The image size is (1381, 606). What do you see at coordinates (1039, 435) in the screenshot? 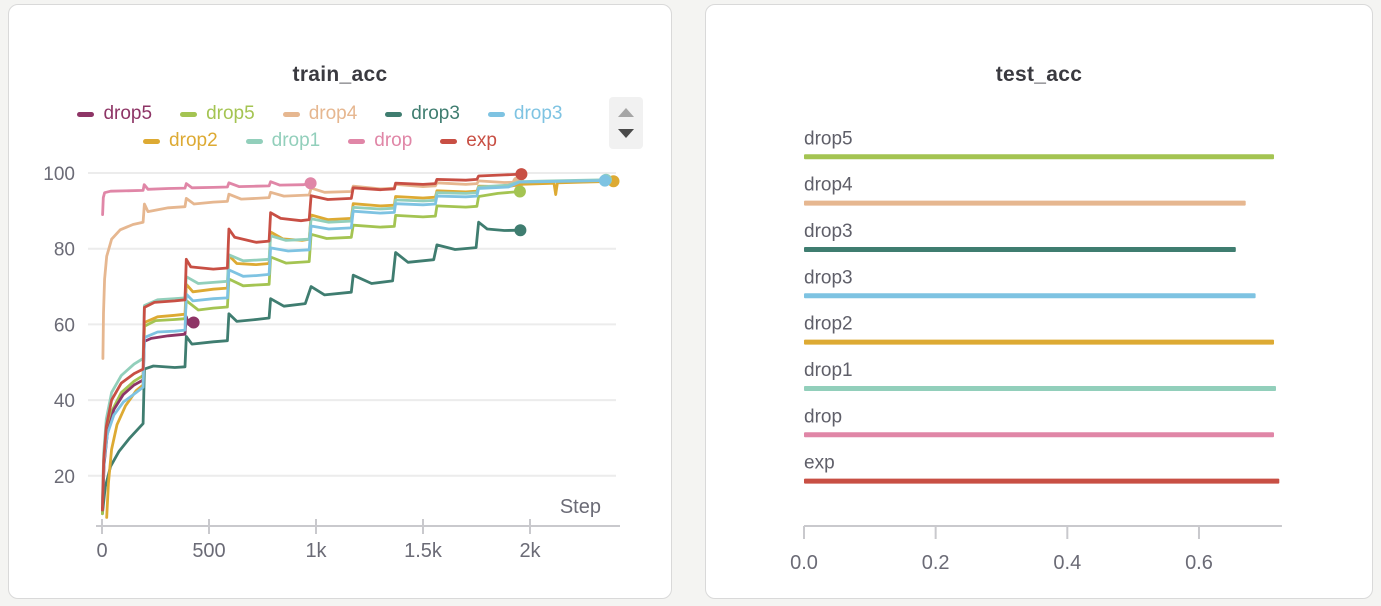
I see `bar-drop` at bounding box center [1039, 435].